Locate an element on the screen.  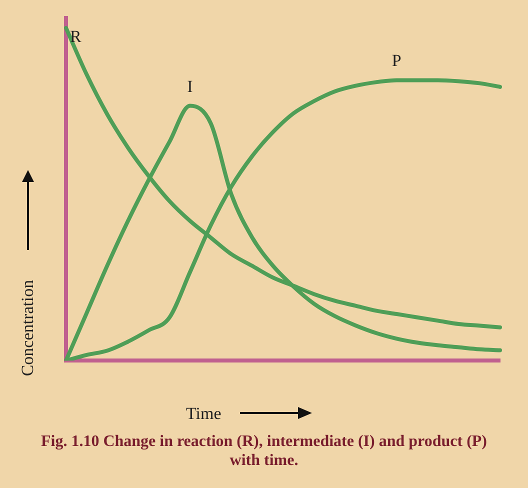
series-label: R is located at coordinates (76, 36).